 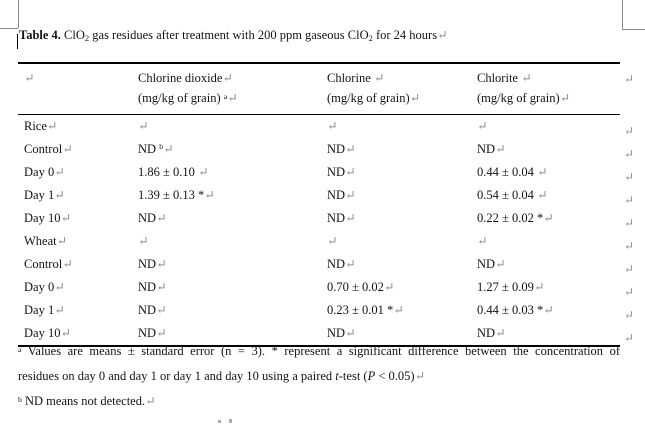 What do you see at coordinates (78, 195) in the screenshot?
I see `row-label-cell: Day 1↵` at bounding box center [78, 195].